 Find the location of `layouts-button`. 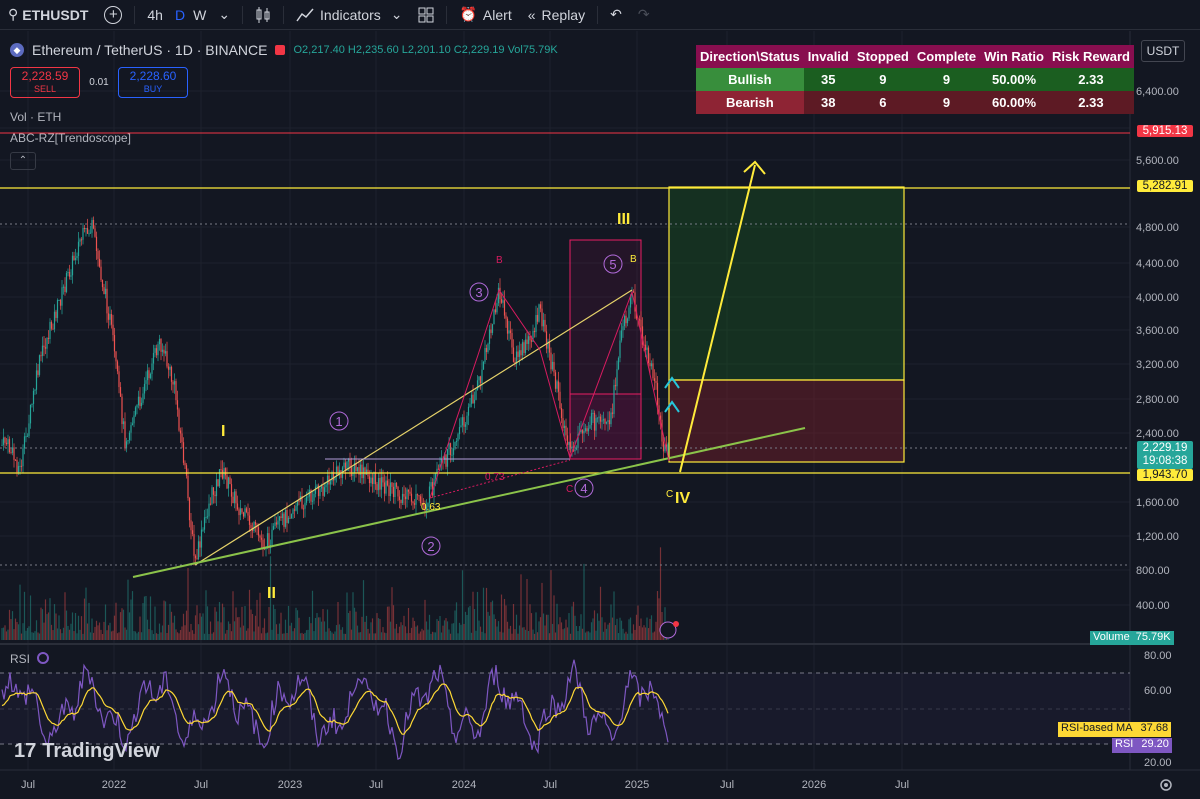

layouts-button is located at coordinates (426, 15).